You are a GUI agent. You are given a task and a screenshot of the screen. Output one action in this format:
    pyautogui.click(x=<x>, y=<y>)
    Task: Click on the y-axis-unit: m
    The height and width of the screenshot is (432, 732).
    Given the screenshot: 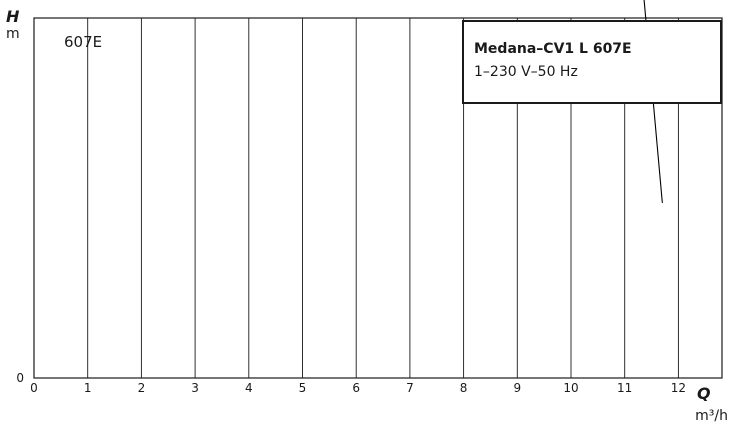 What is the action you would take?
    pyautogui.click(x=13, y=34)
    